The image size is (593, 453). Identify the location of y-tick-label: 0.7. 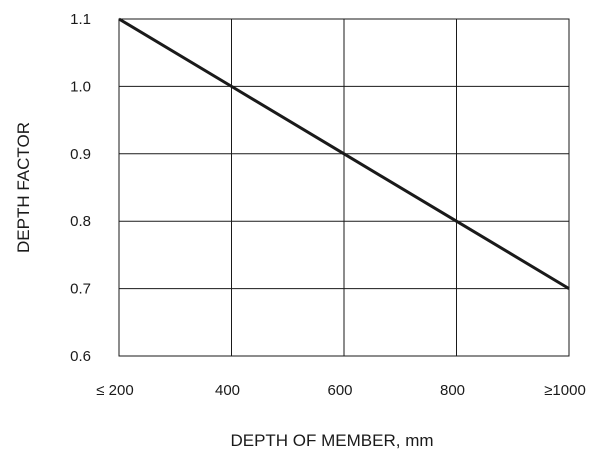
(80, 289).